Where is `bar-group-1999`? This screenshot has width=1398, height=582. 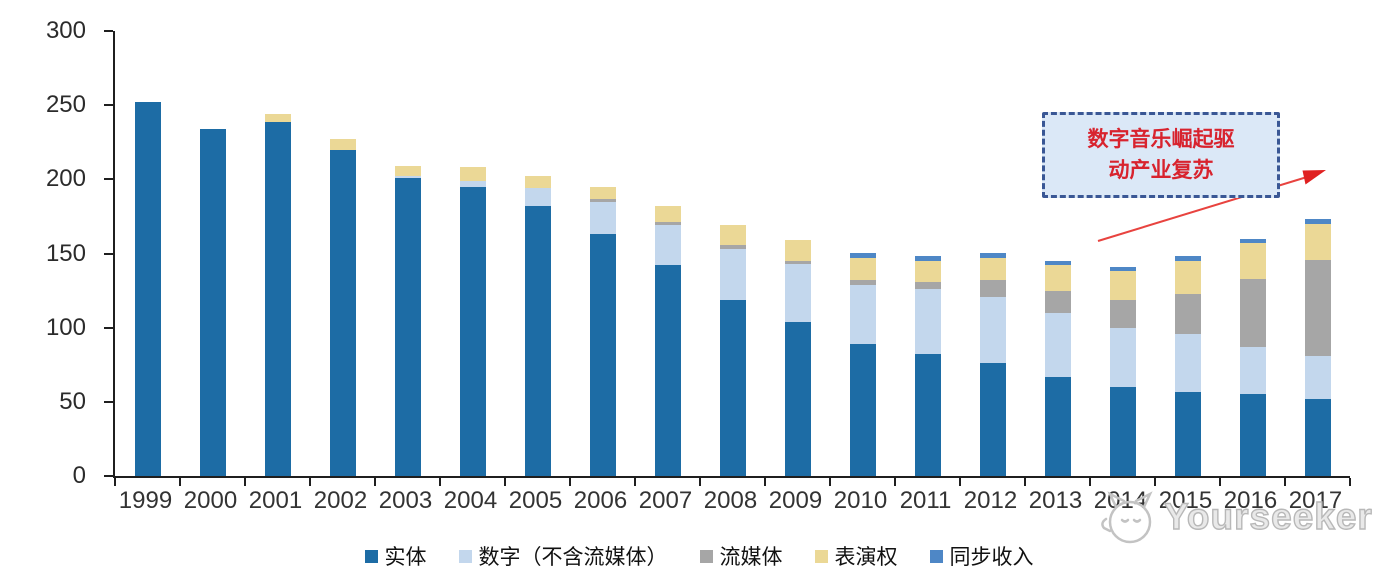
bar-group-1999 is located at coordinates (147, 289).